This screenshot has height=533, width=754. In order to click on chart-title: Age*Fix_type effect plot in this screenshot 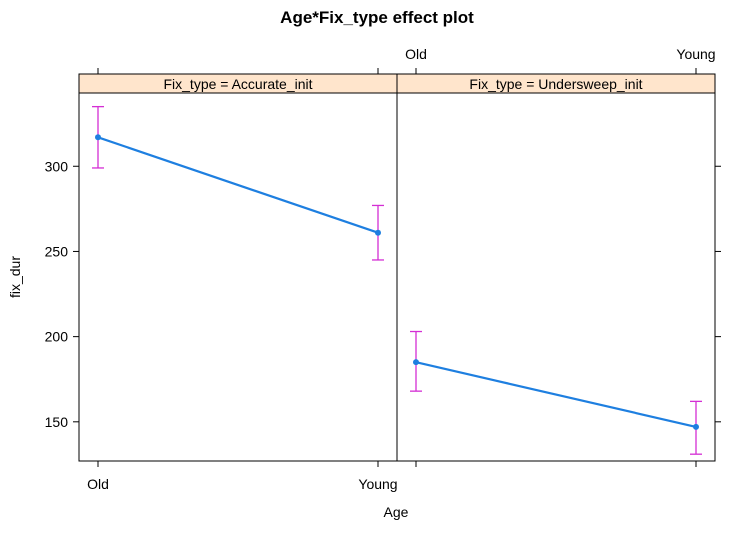, I will do `click(377, 17)`.